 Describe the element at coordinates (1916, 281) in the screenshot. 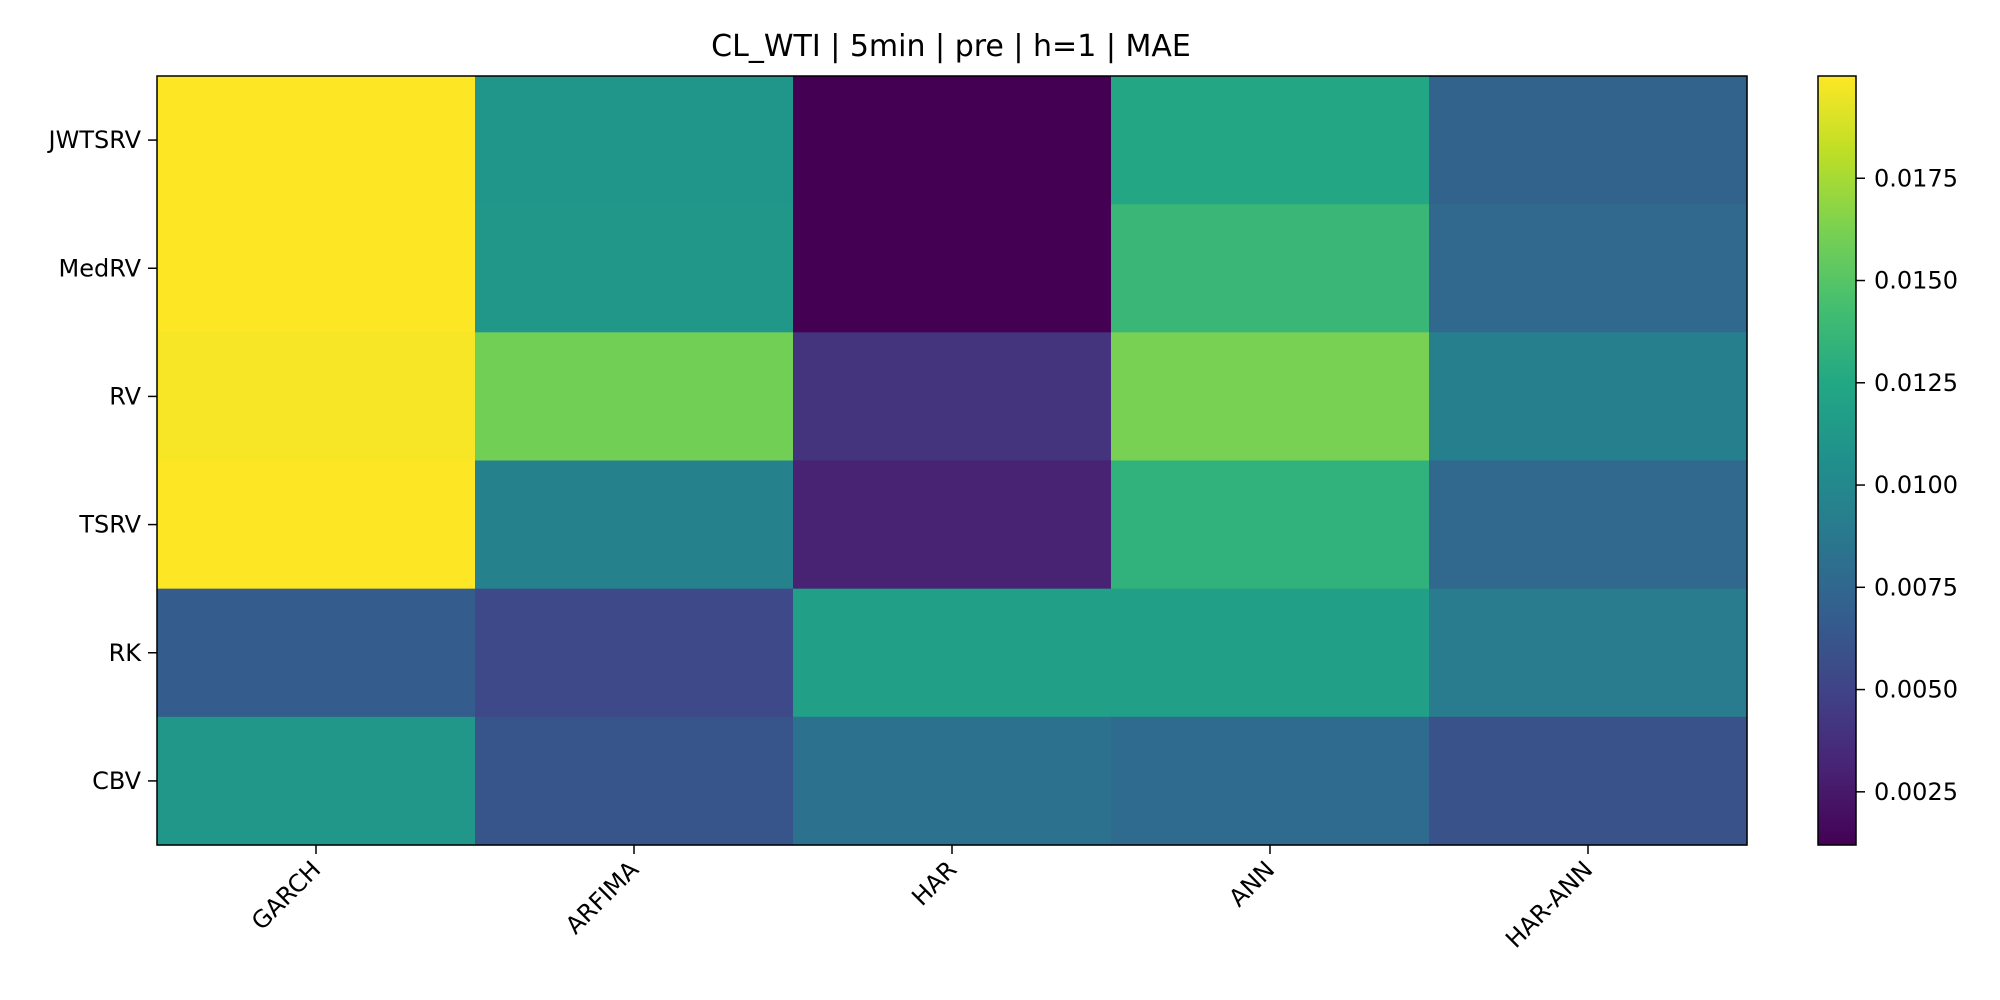

I see `colorbar-tick-label: 0.0150` at that location.